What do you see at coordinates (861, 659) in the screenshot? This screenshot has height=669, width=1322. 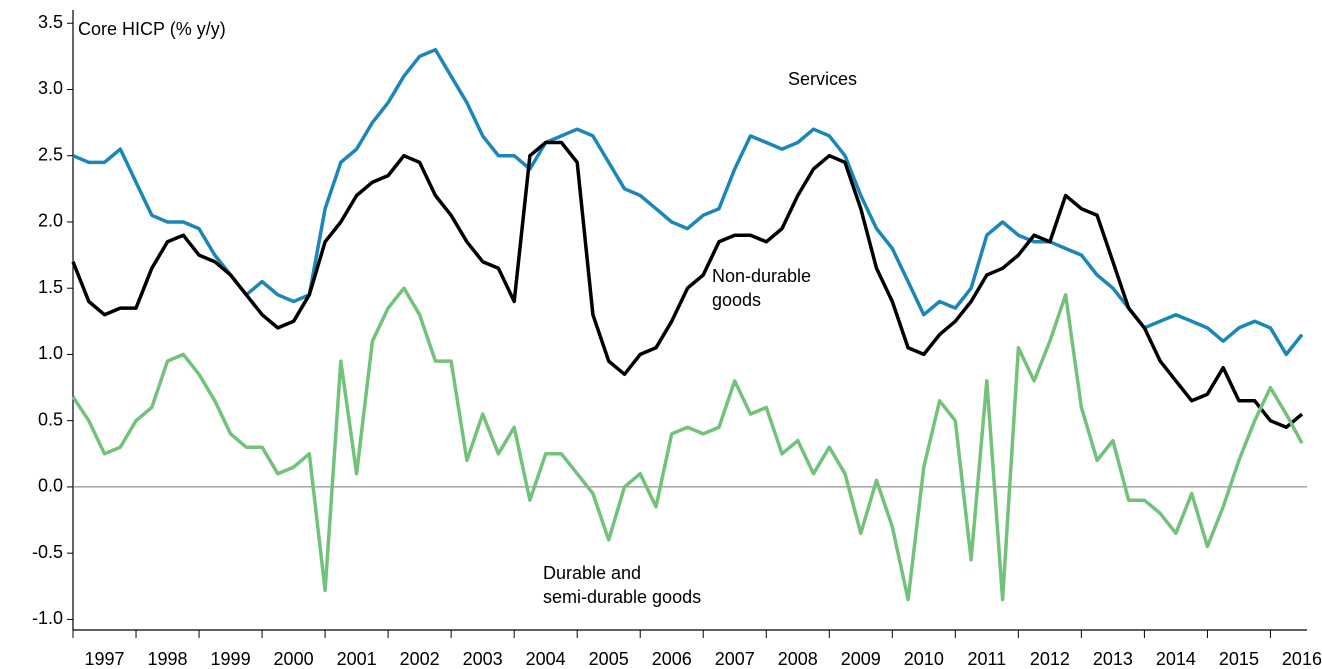 I see `x-tick-label: 2009` at bounding box center [861, 659].